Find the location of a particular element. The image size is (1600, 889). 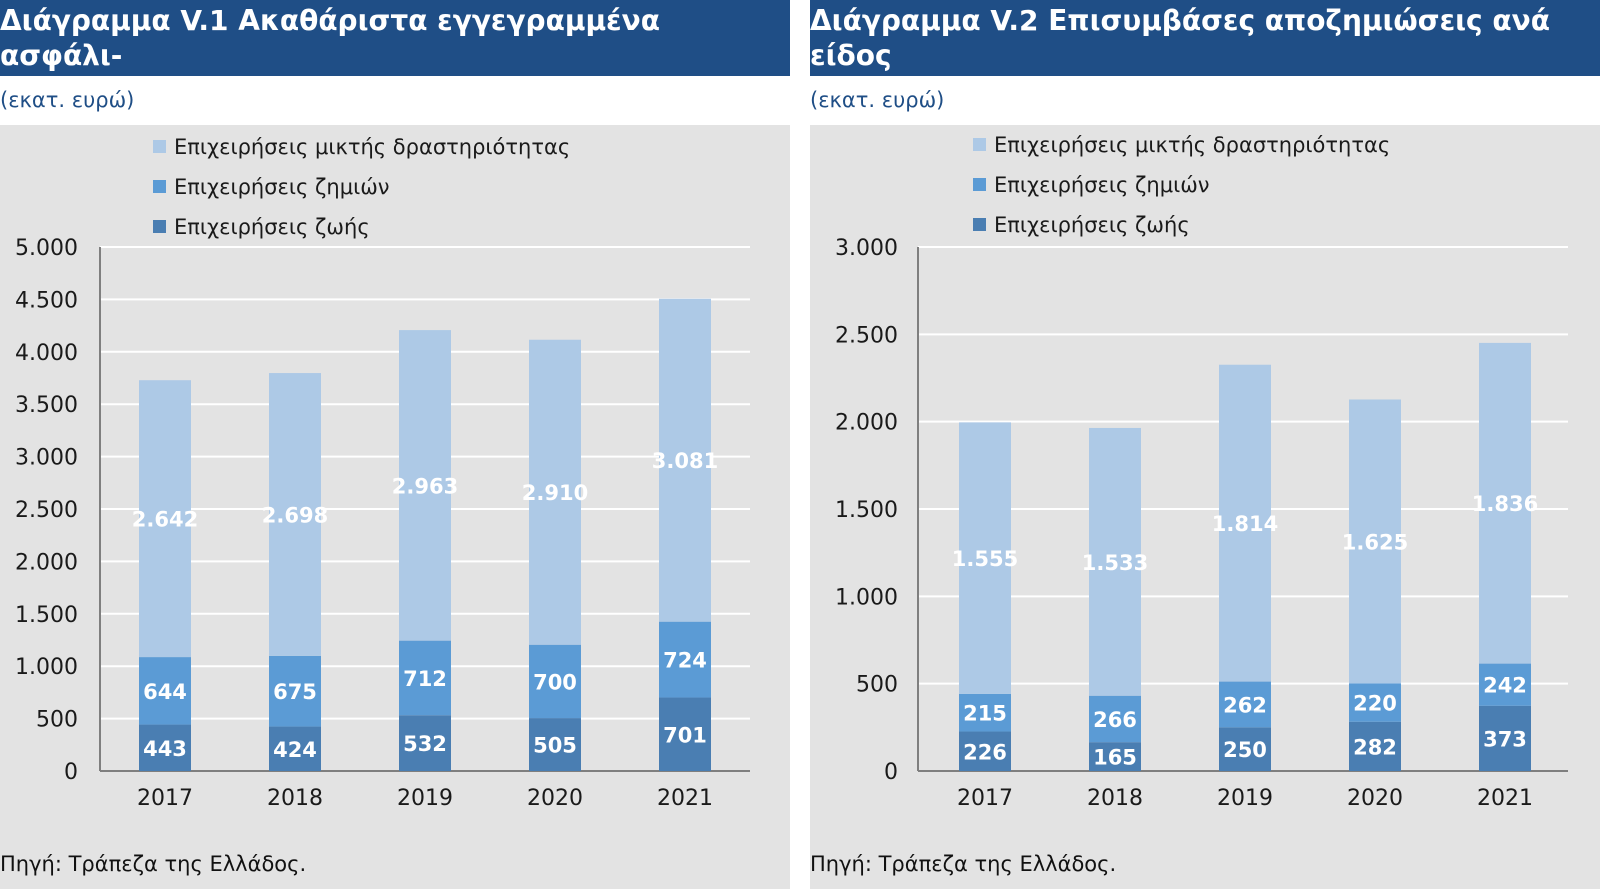

data-label: 282 is located at coordinates (1375, 747).